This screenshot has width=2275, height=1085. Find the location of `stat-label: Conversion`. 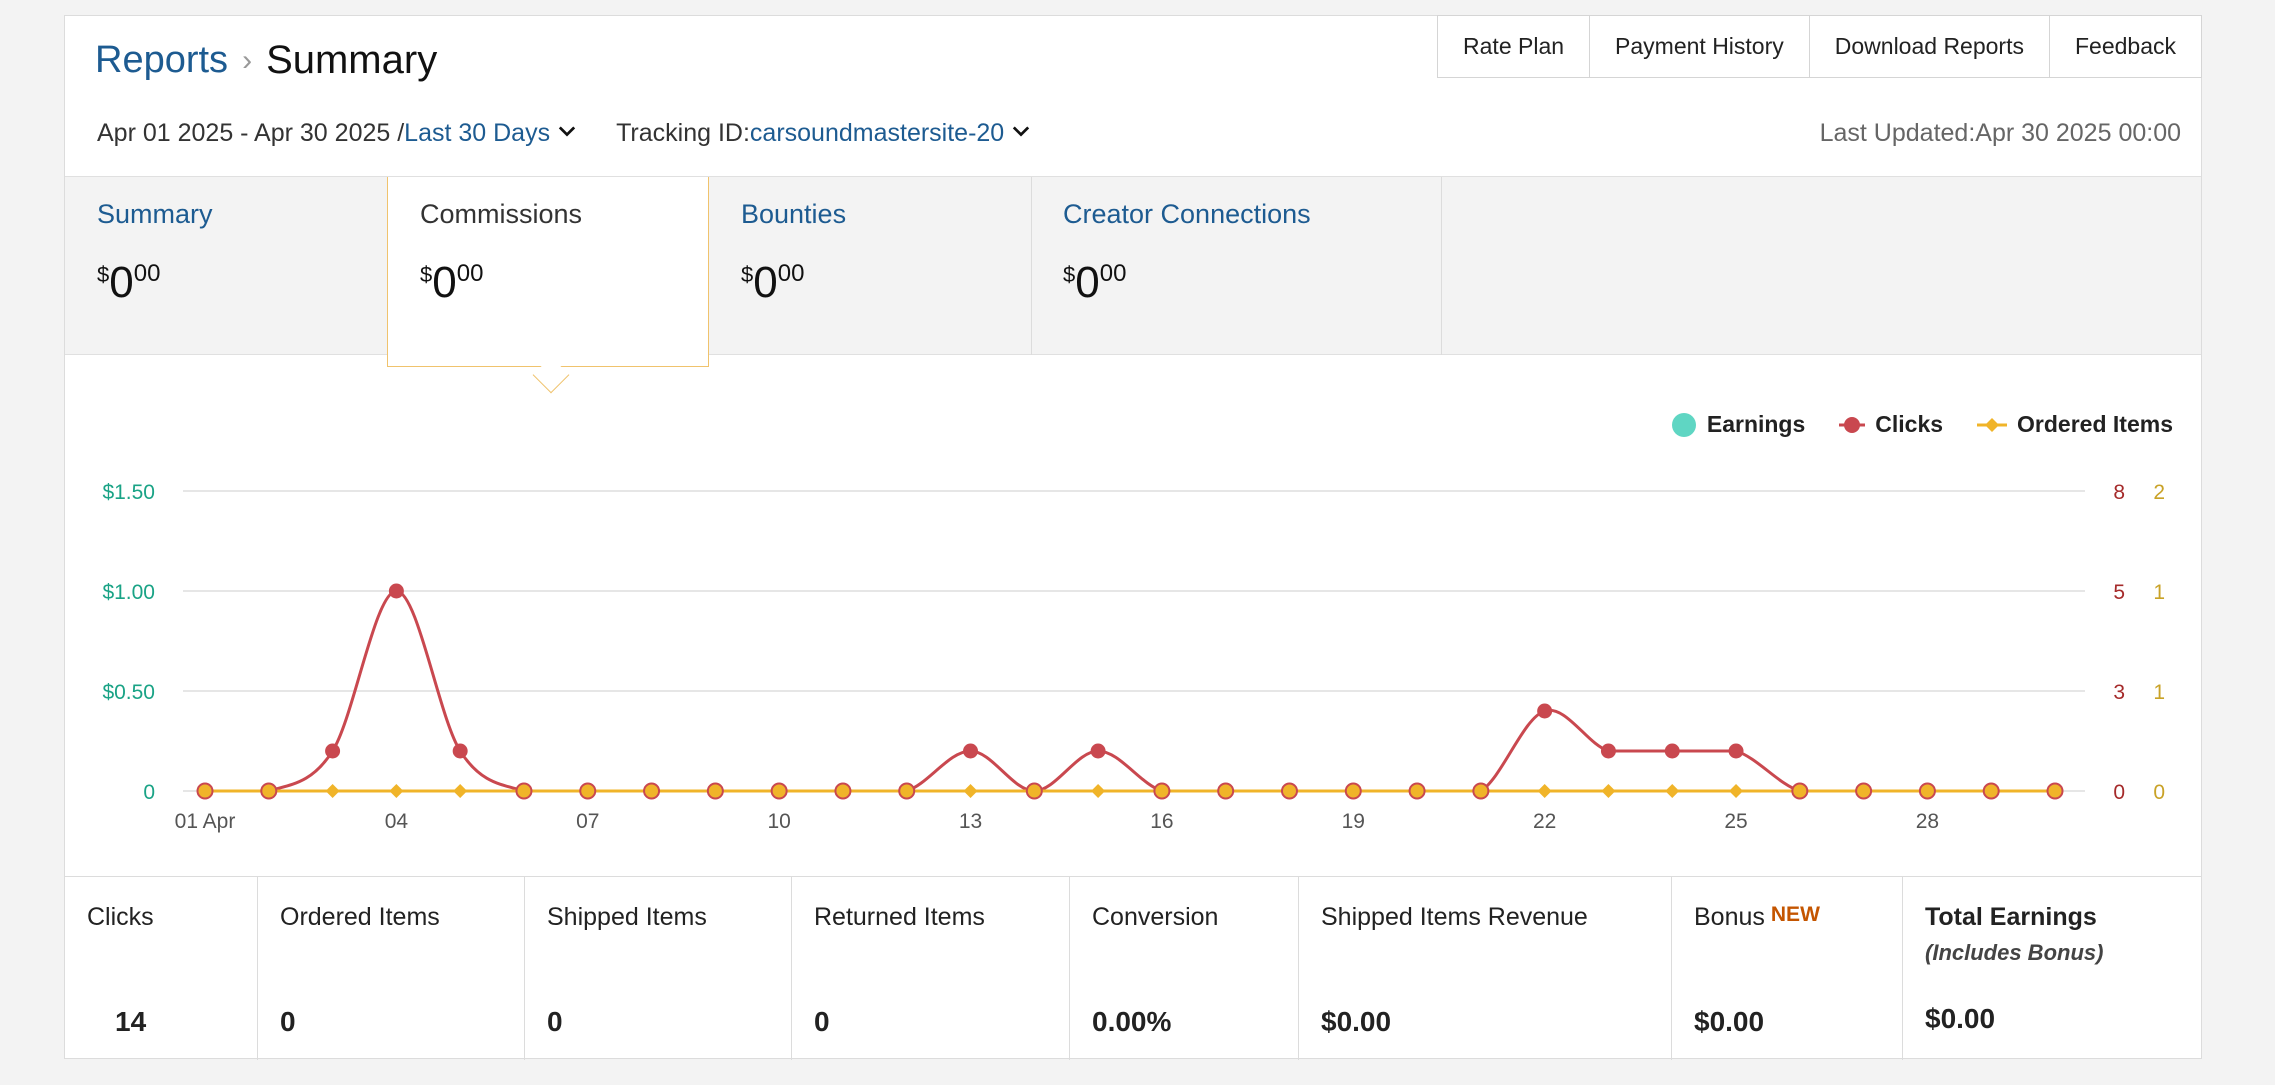

stat-label: Conversion is located at coordinates (1155, 917).